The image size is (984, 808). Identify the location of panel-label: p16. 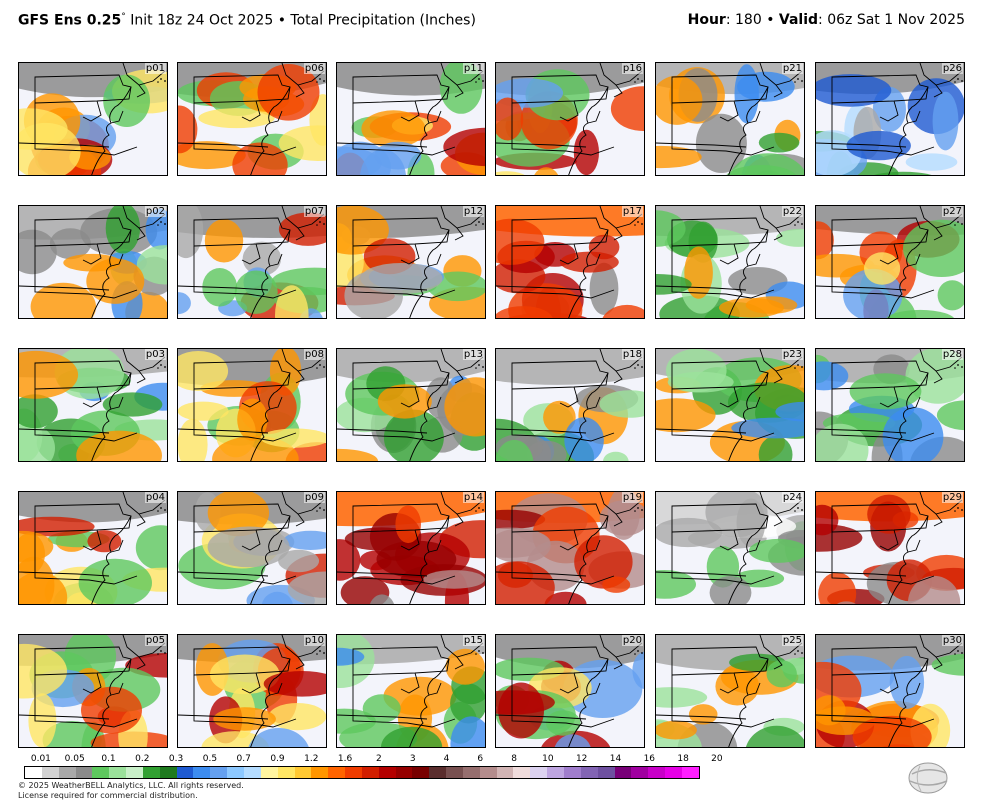
(632, 68).